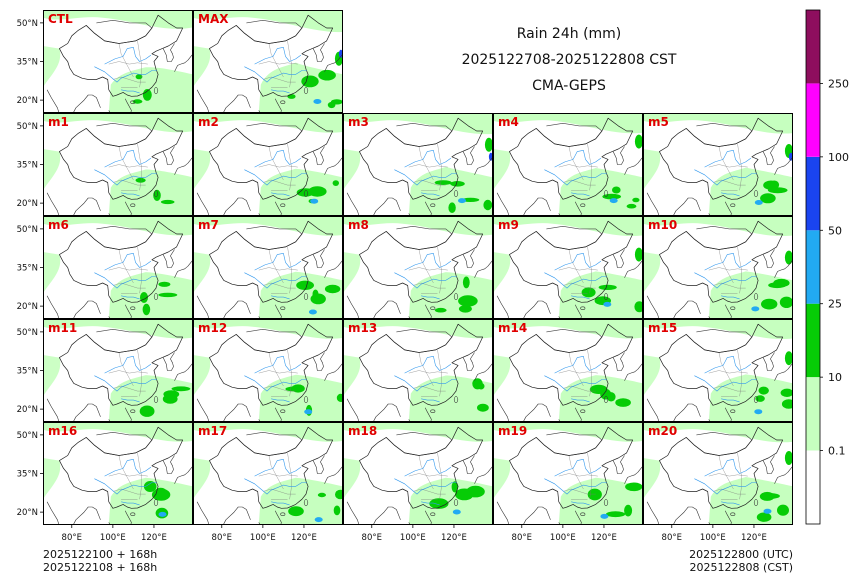  What do you see at coordinates (27, 204) in the screenshot?
I see `latitude-tick-label: 20°N` at bounding box center [27, 204].